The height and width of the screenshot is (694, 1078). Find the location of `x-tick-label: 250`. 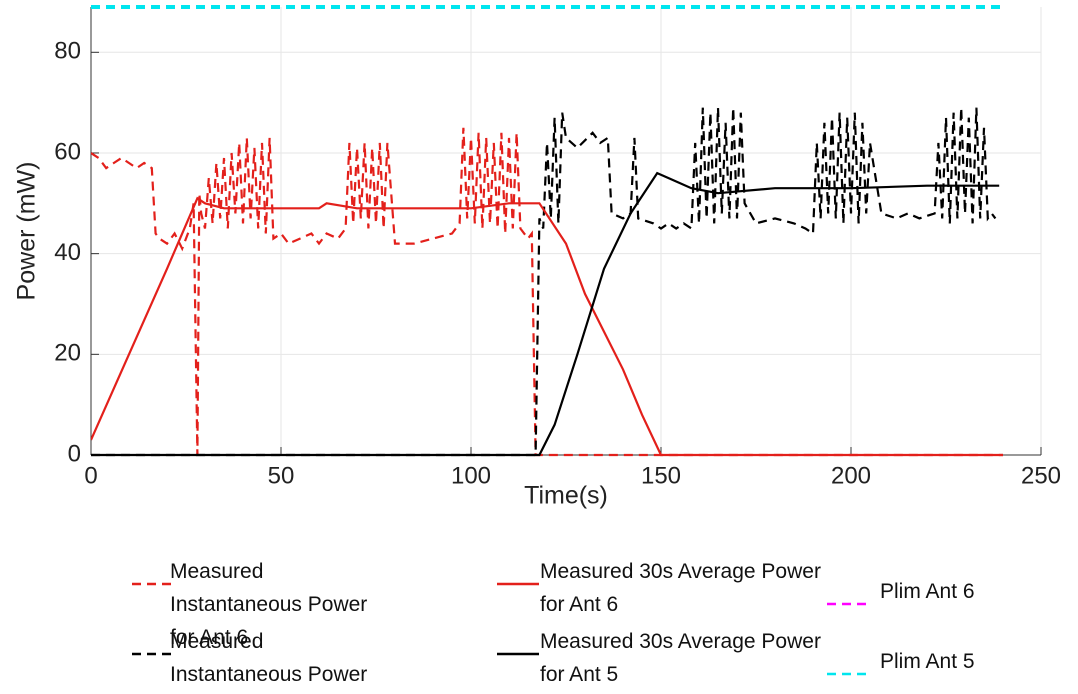

x-tick-label: 250 is located at coordinates (1041, 475).